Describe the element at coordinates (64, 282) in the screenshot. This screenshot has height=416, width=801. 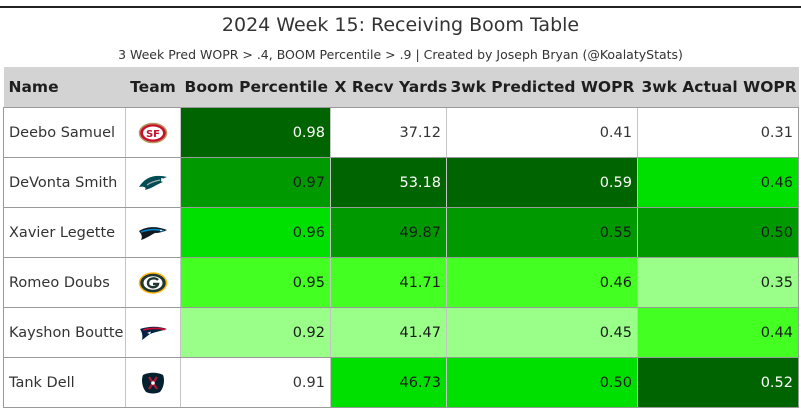
I see `player-name: Romeo Doubs` at that location.